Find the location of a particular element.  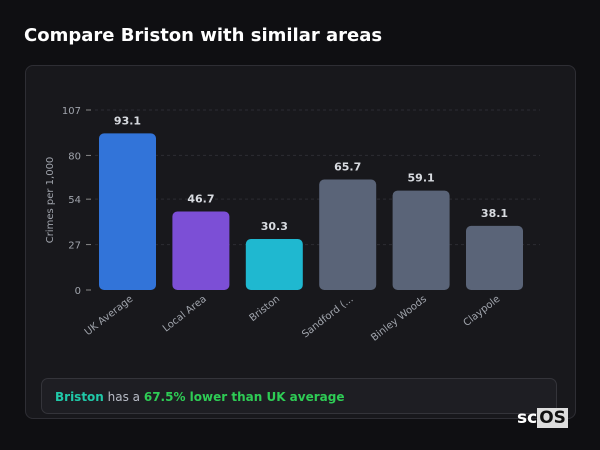

summary-text: has a is located at coordinates (123, 397).